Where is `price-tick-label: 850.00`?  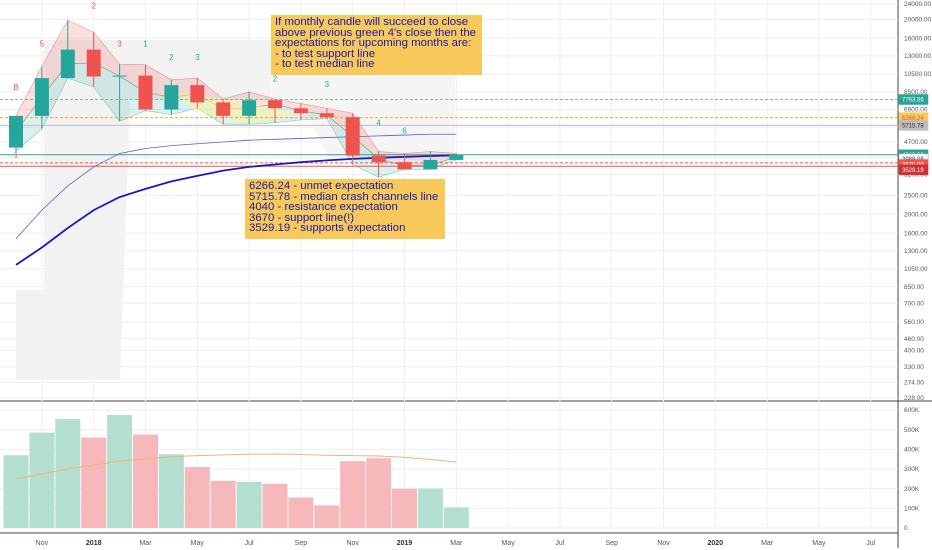
price-tick-label: 850.00 is located at coordinates (914, 287).